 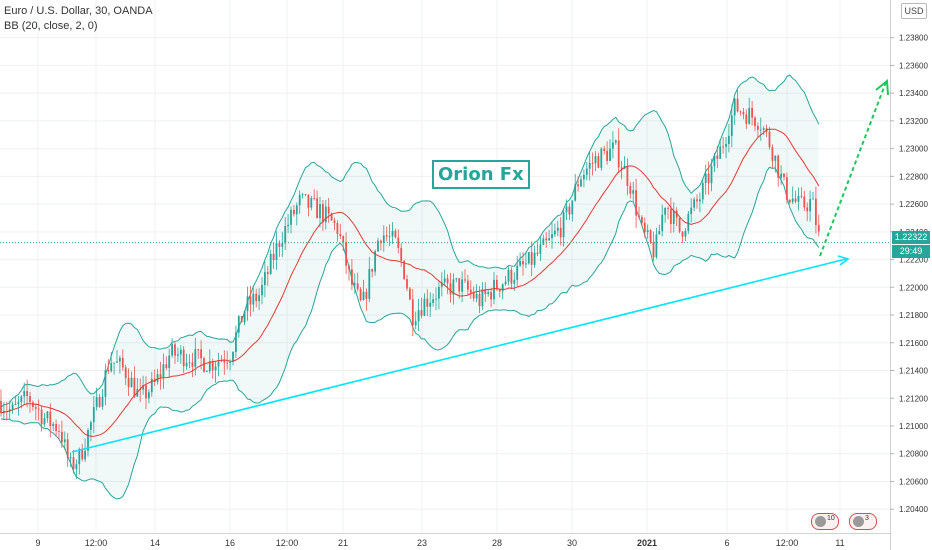 I want to click on time-axis: 9 12:00 14 16 12:00 21 23 28 30 2021 6 12:00 11, so click(x=439, y=543).